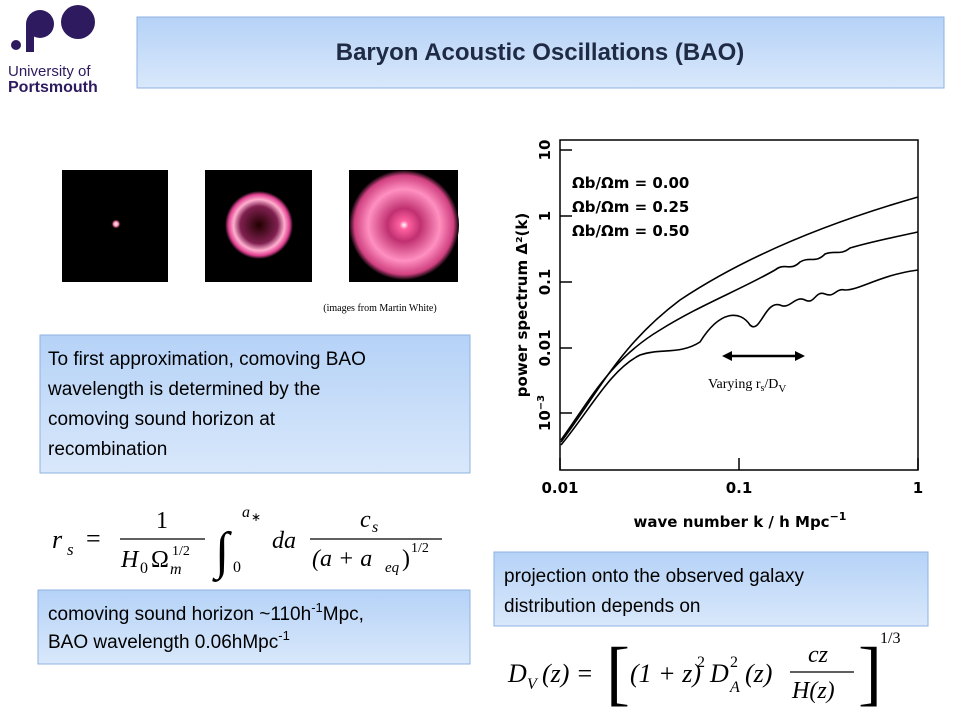  Describe the element at coordinates (392, 568) in the screenshot. I see `eq-part: eq` at that location.